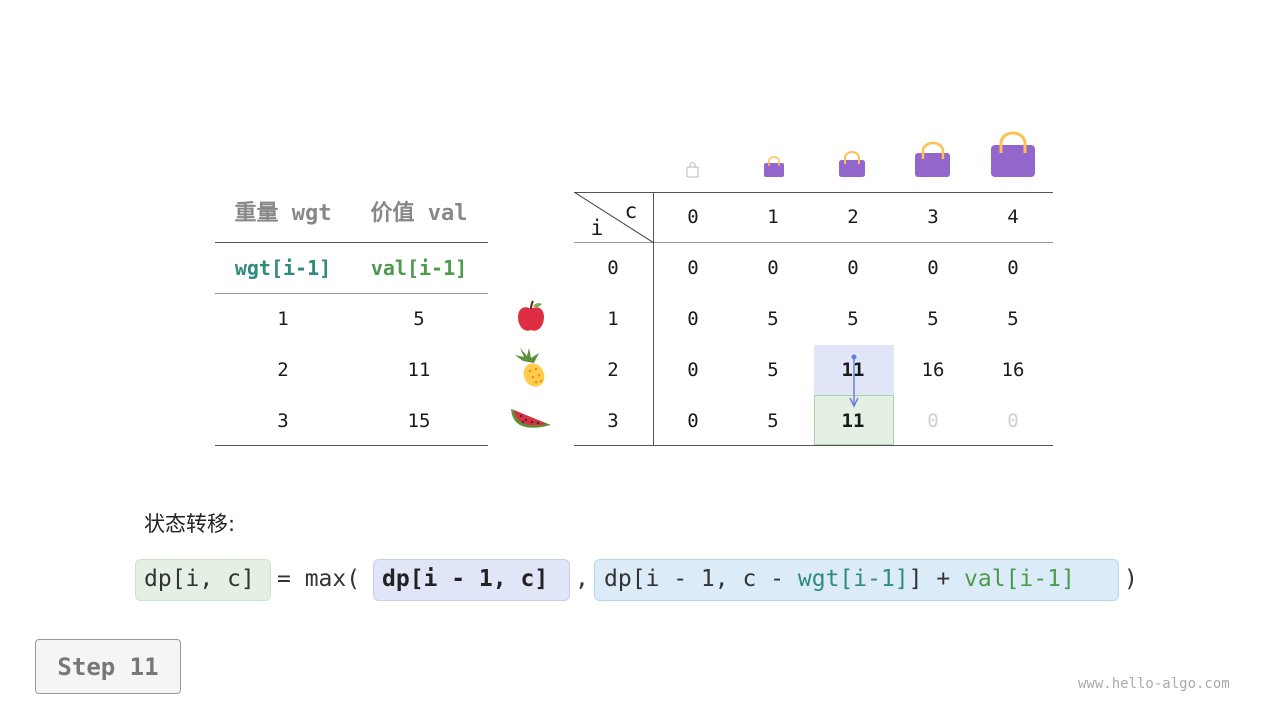 The height and width of the screenshot is (720, 1280). Describe the element at coordinates (774, 166) in the screenshot. I see `bag-capacity-1-icon` at that location.